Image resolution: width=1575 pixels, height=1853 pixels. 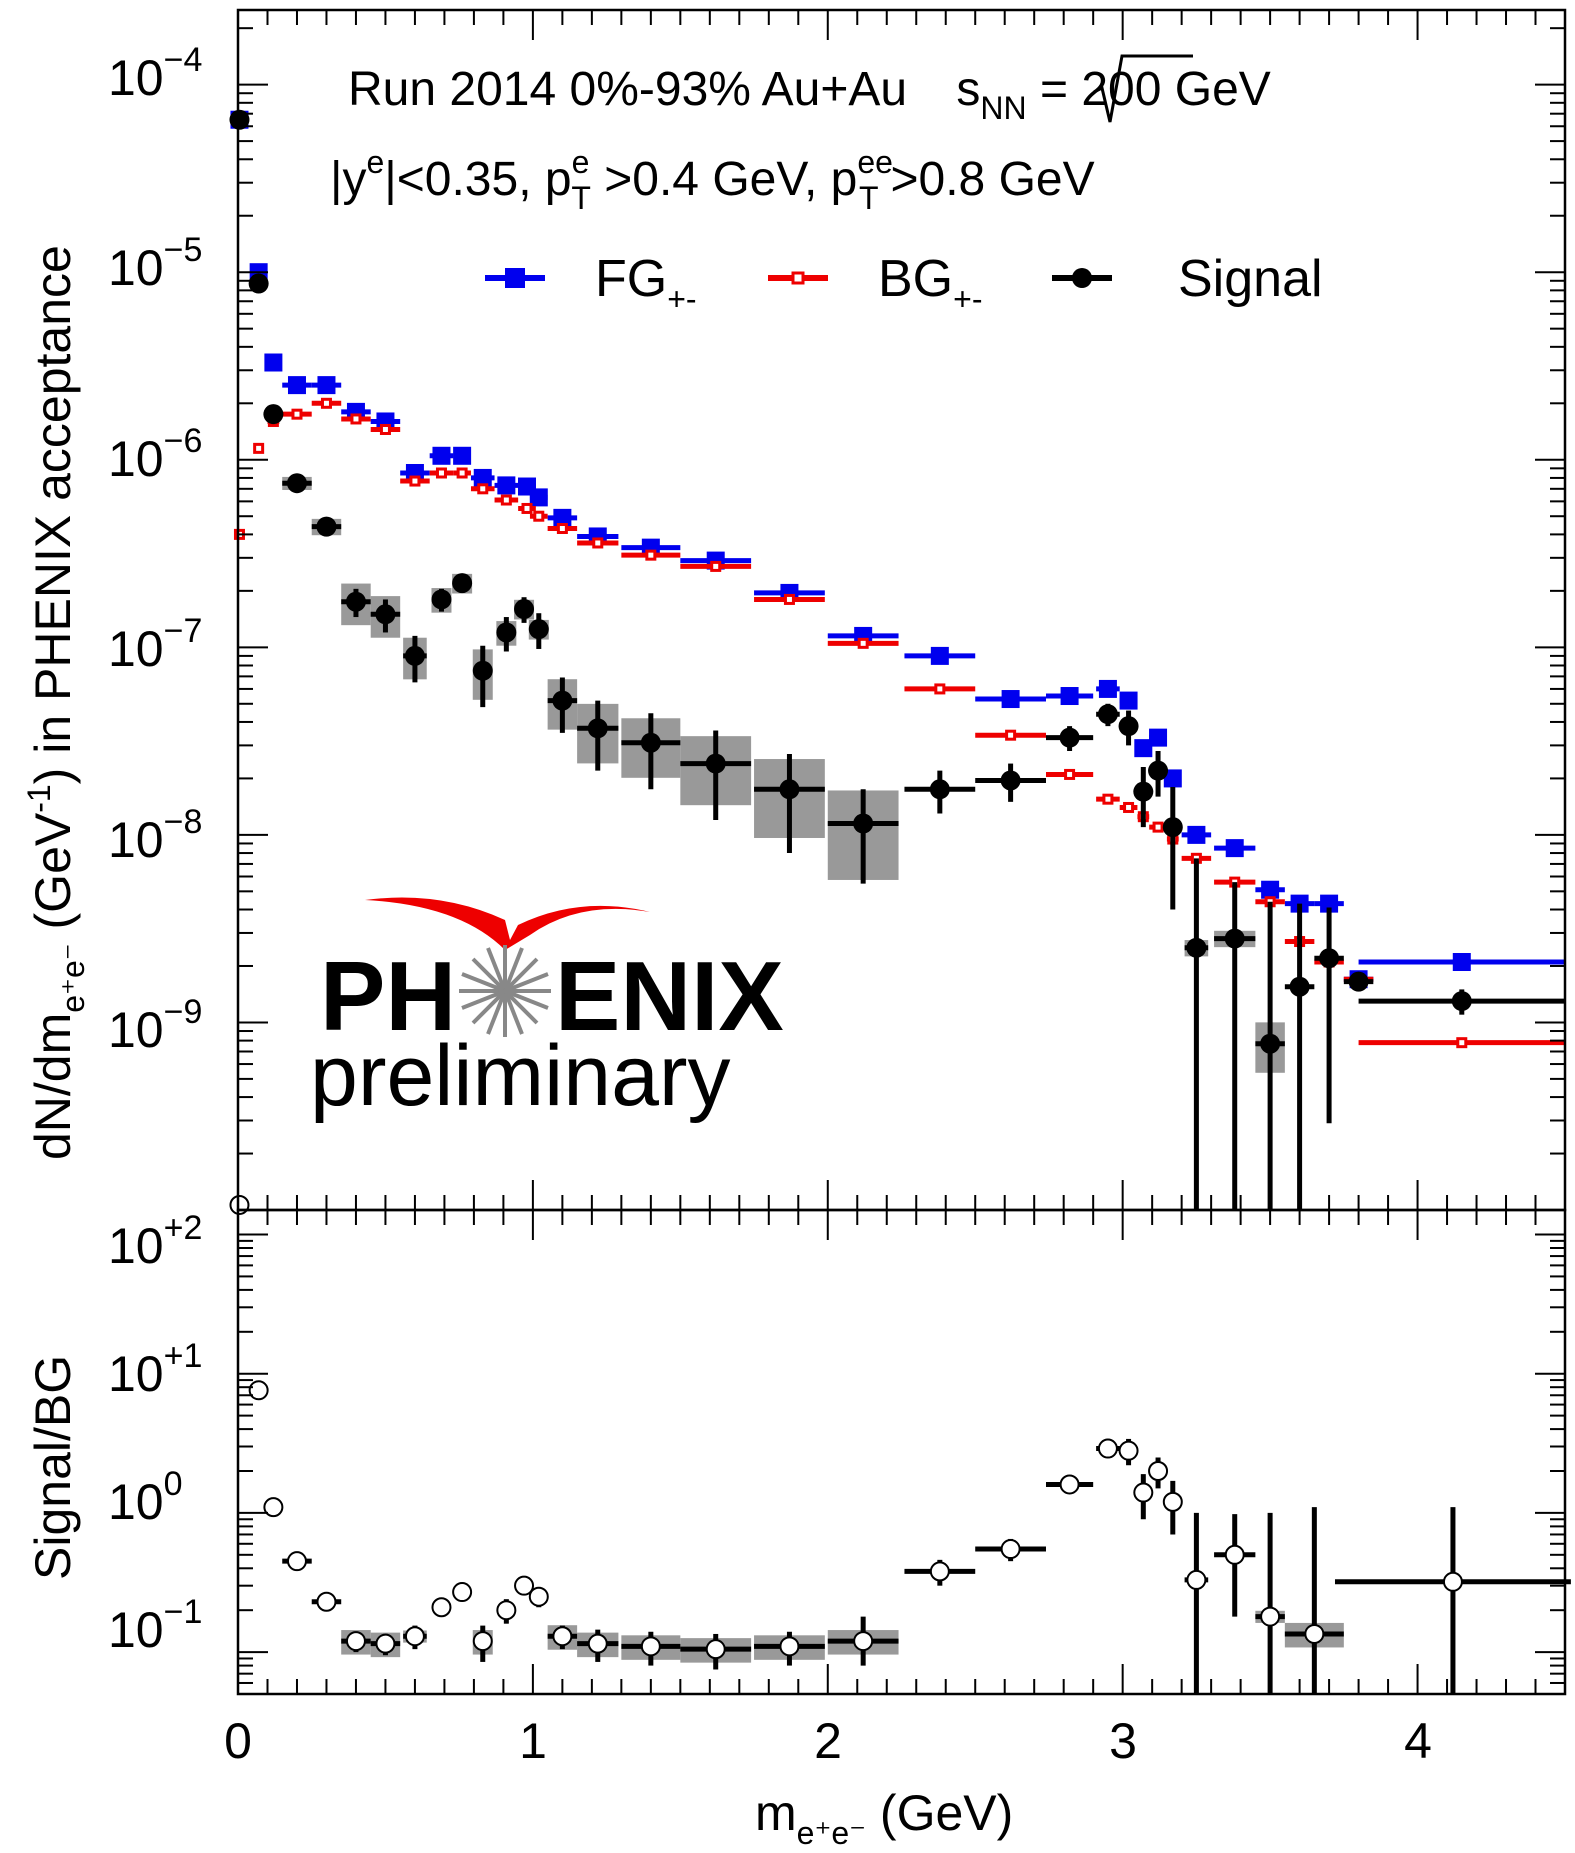 What do you see at coordinates (798, 278) in the screenshot?
I see `legend-bg-marker` at bounding box center [798, 278].